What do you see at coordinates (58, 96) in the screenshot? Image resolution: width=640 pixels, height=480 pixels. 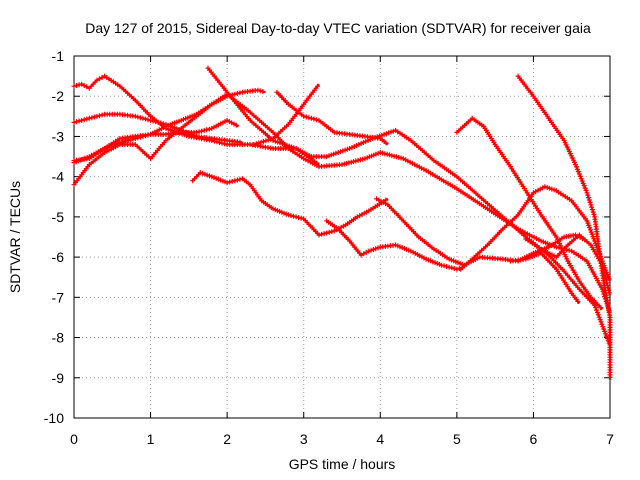 I see `y-tick-label: -2` at bounding box center [58, 96].